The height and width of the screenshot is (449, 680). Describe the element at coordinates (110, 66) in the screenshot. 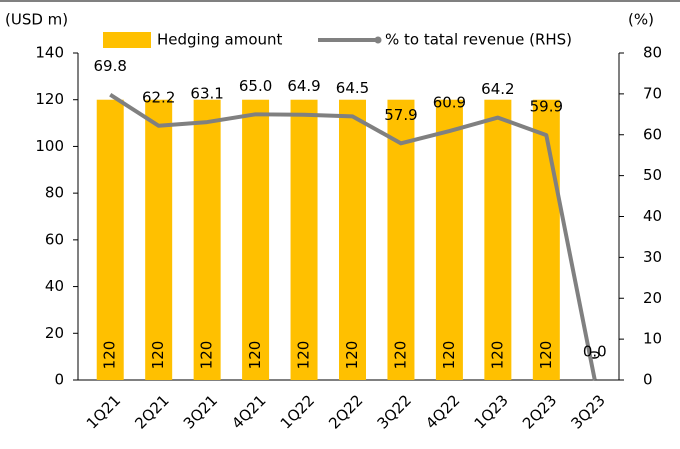

I see `line-label: 69.8` at that location.